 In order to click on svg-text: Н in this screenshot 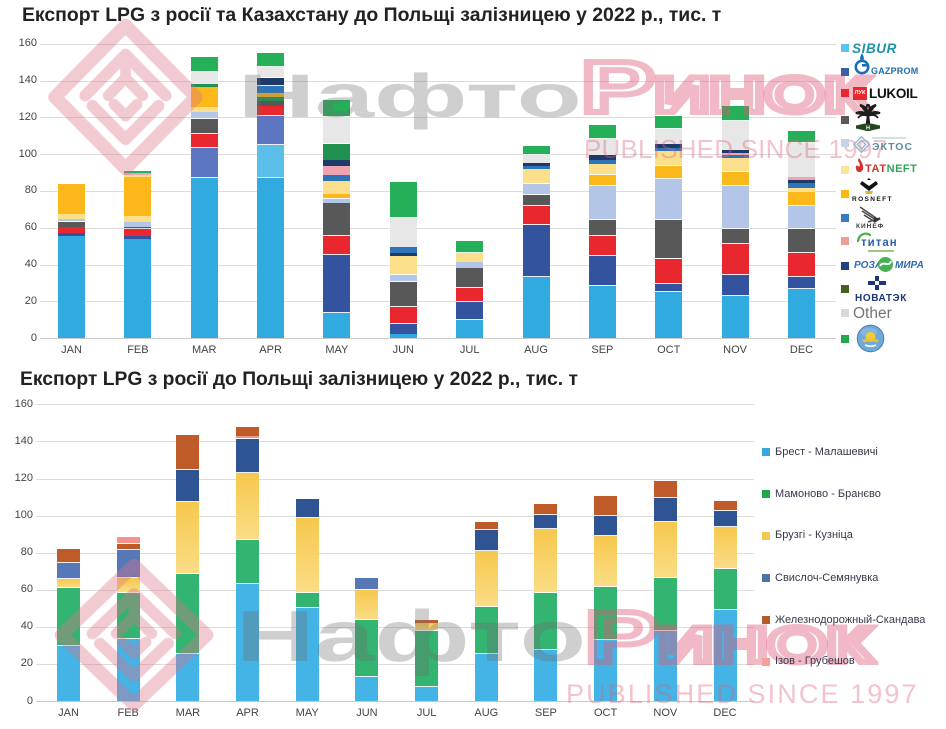, I will do `click(868, 129)`.